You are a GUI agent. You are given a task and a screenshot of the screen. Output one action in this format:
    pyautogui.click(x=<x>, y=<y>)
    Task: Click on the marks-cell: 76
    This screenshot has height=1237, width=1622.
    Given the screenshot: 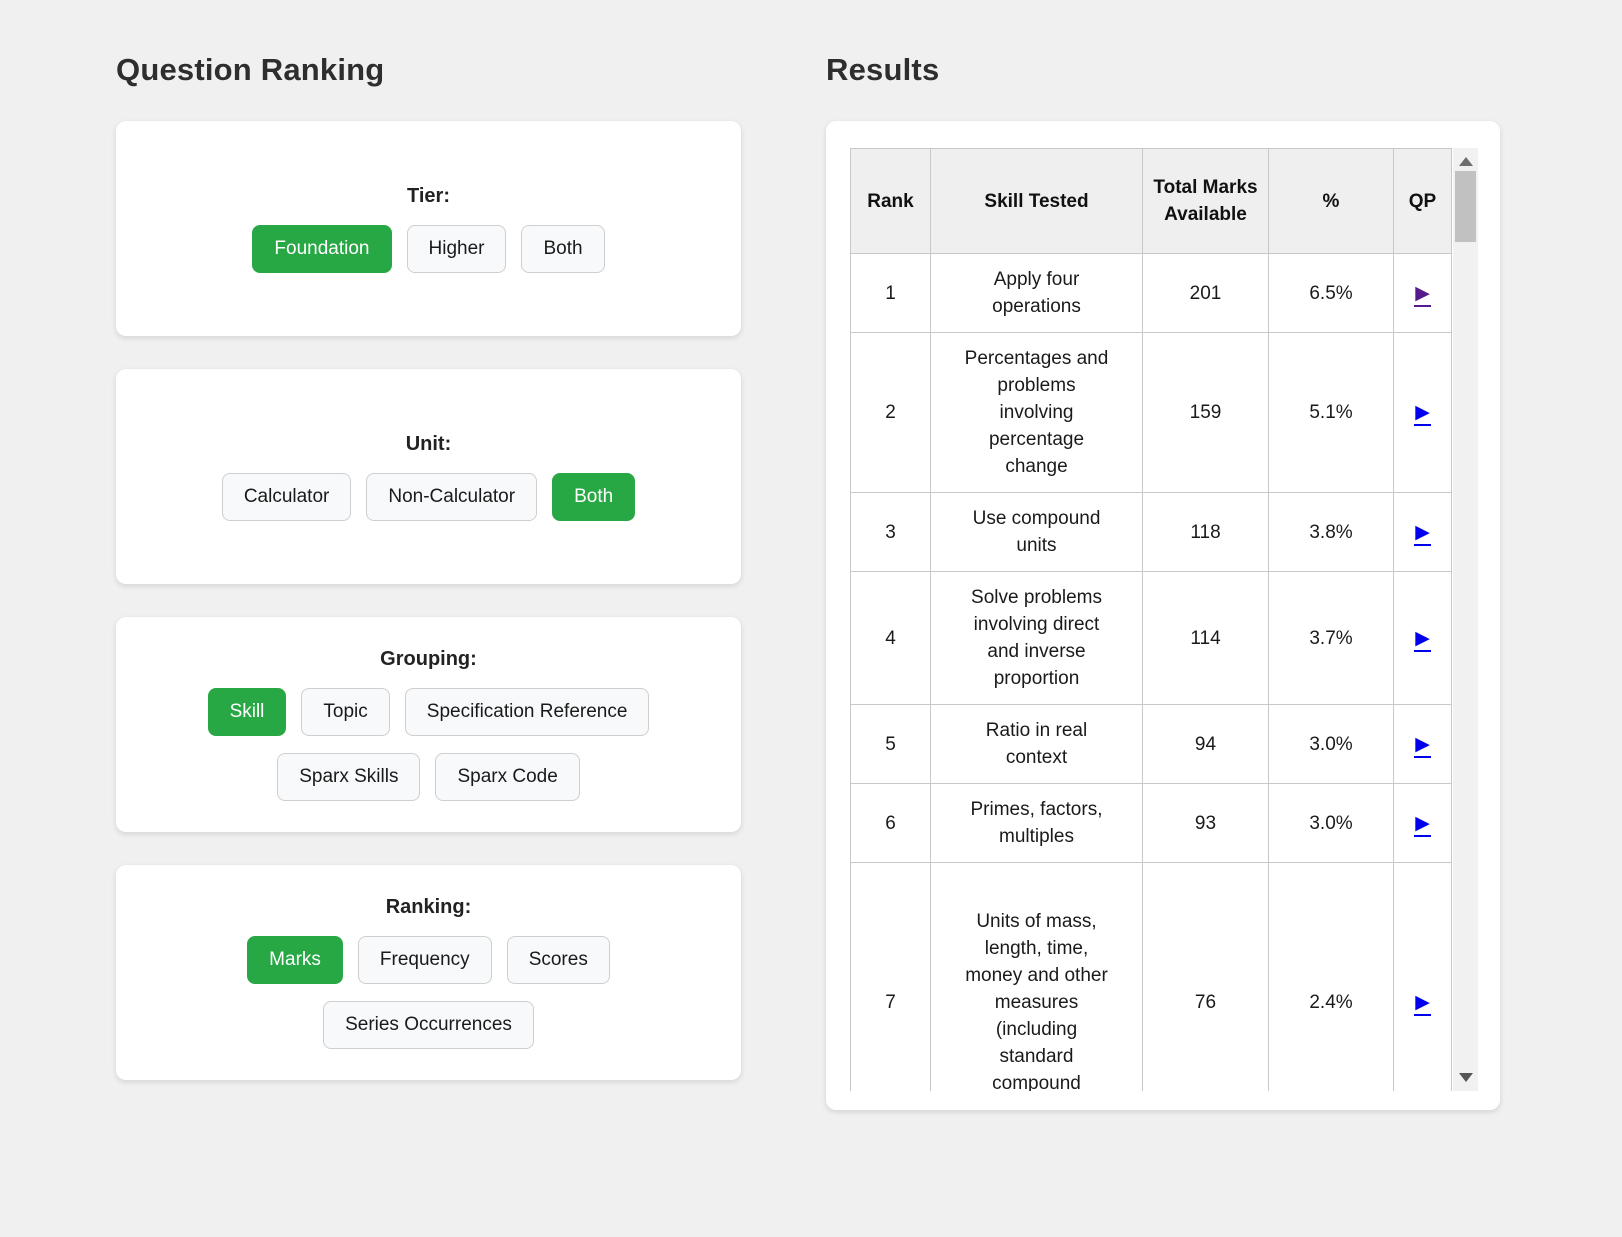 What is the action you would take?
    pyautogui.click(x=1205, y=976)
    